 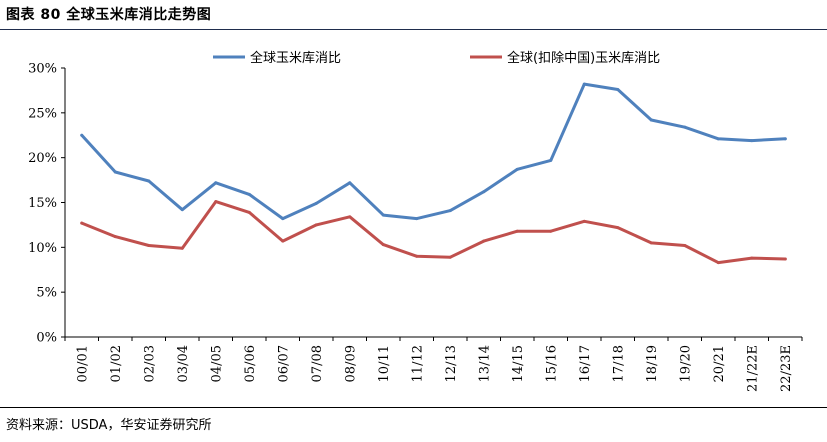 I want to click on y-tick-label: 15%, so click(x=42, y=203).